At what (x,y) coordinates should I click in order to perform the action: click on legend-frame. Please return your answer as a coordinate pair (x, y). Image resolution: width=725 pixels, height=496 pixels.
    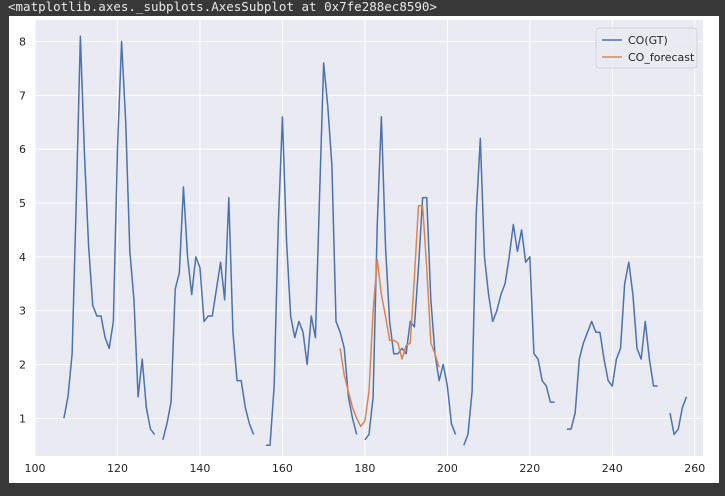
    Looking at the image, I should click on (646, 48).